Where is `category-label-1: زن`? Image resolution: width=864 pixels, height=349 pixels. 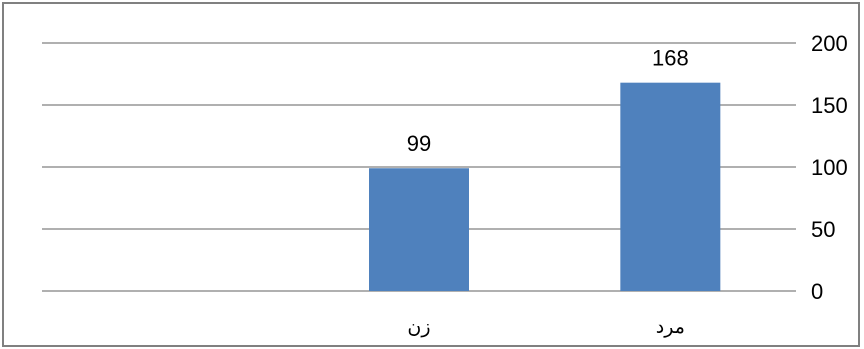
category-label-1: زن is located at coordinates (418, 327).